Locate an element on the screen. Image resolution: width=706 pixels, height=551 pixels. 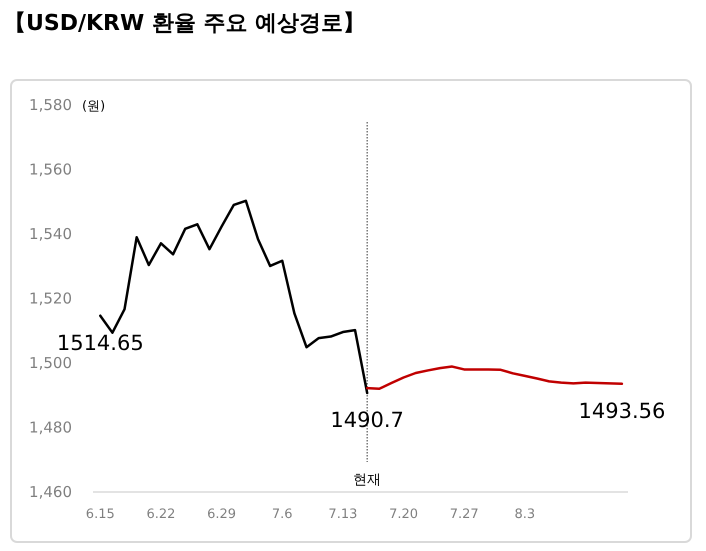
y-tick-label: 1,520 is located at coordinates (50, 299).